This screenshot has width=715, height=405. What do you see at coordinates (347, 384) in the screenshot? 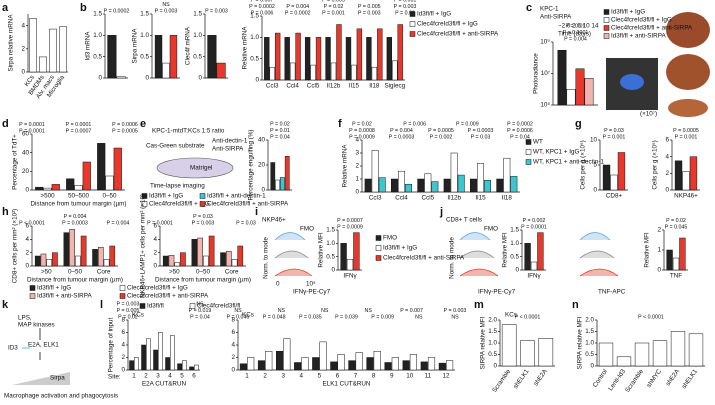
I see `x-axis-label: ELK1 CUT&RUN` at bounding box center [347, 384].